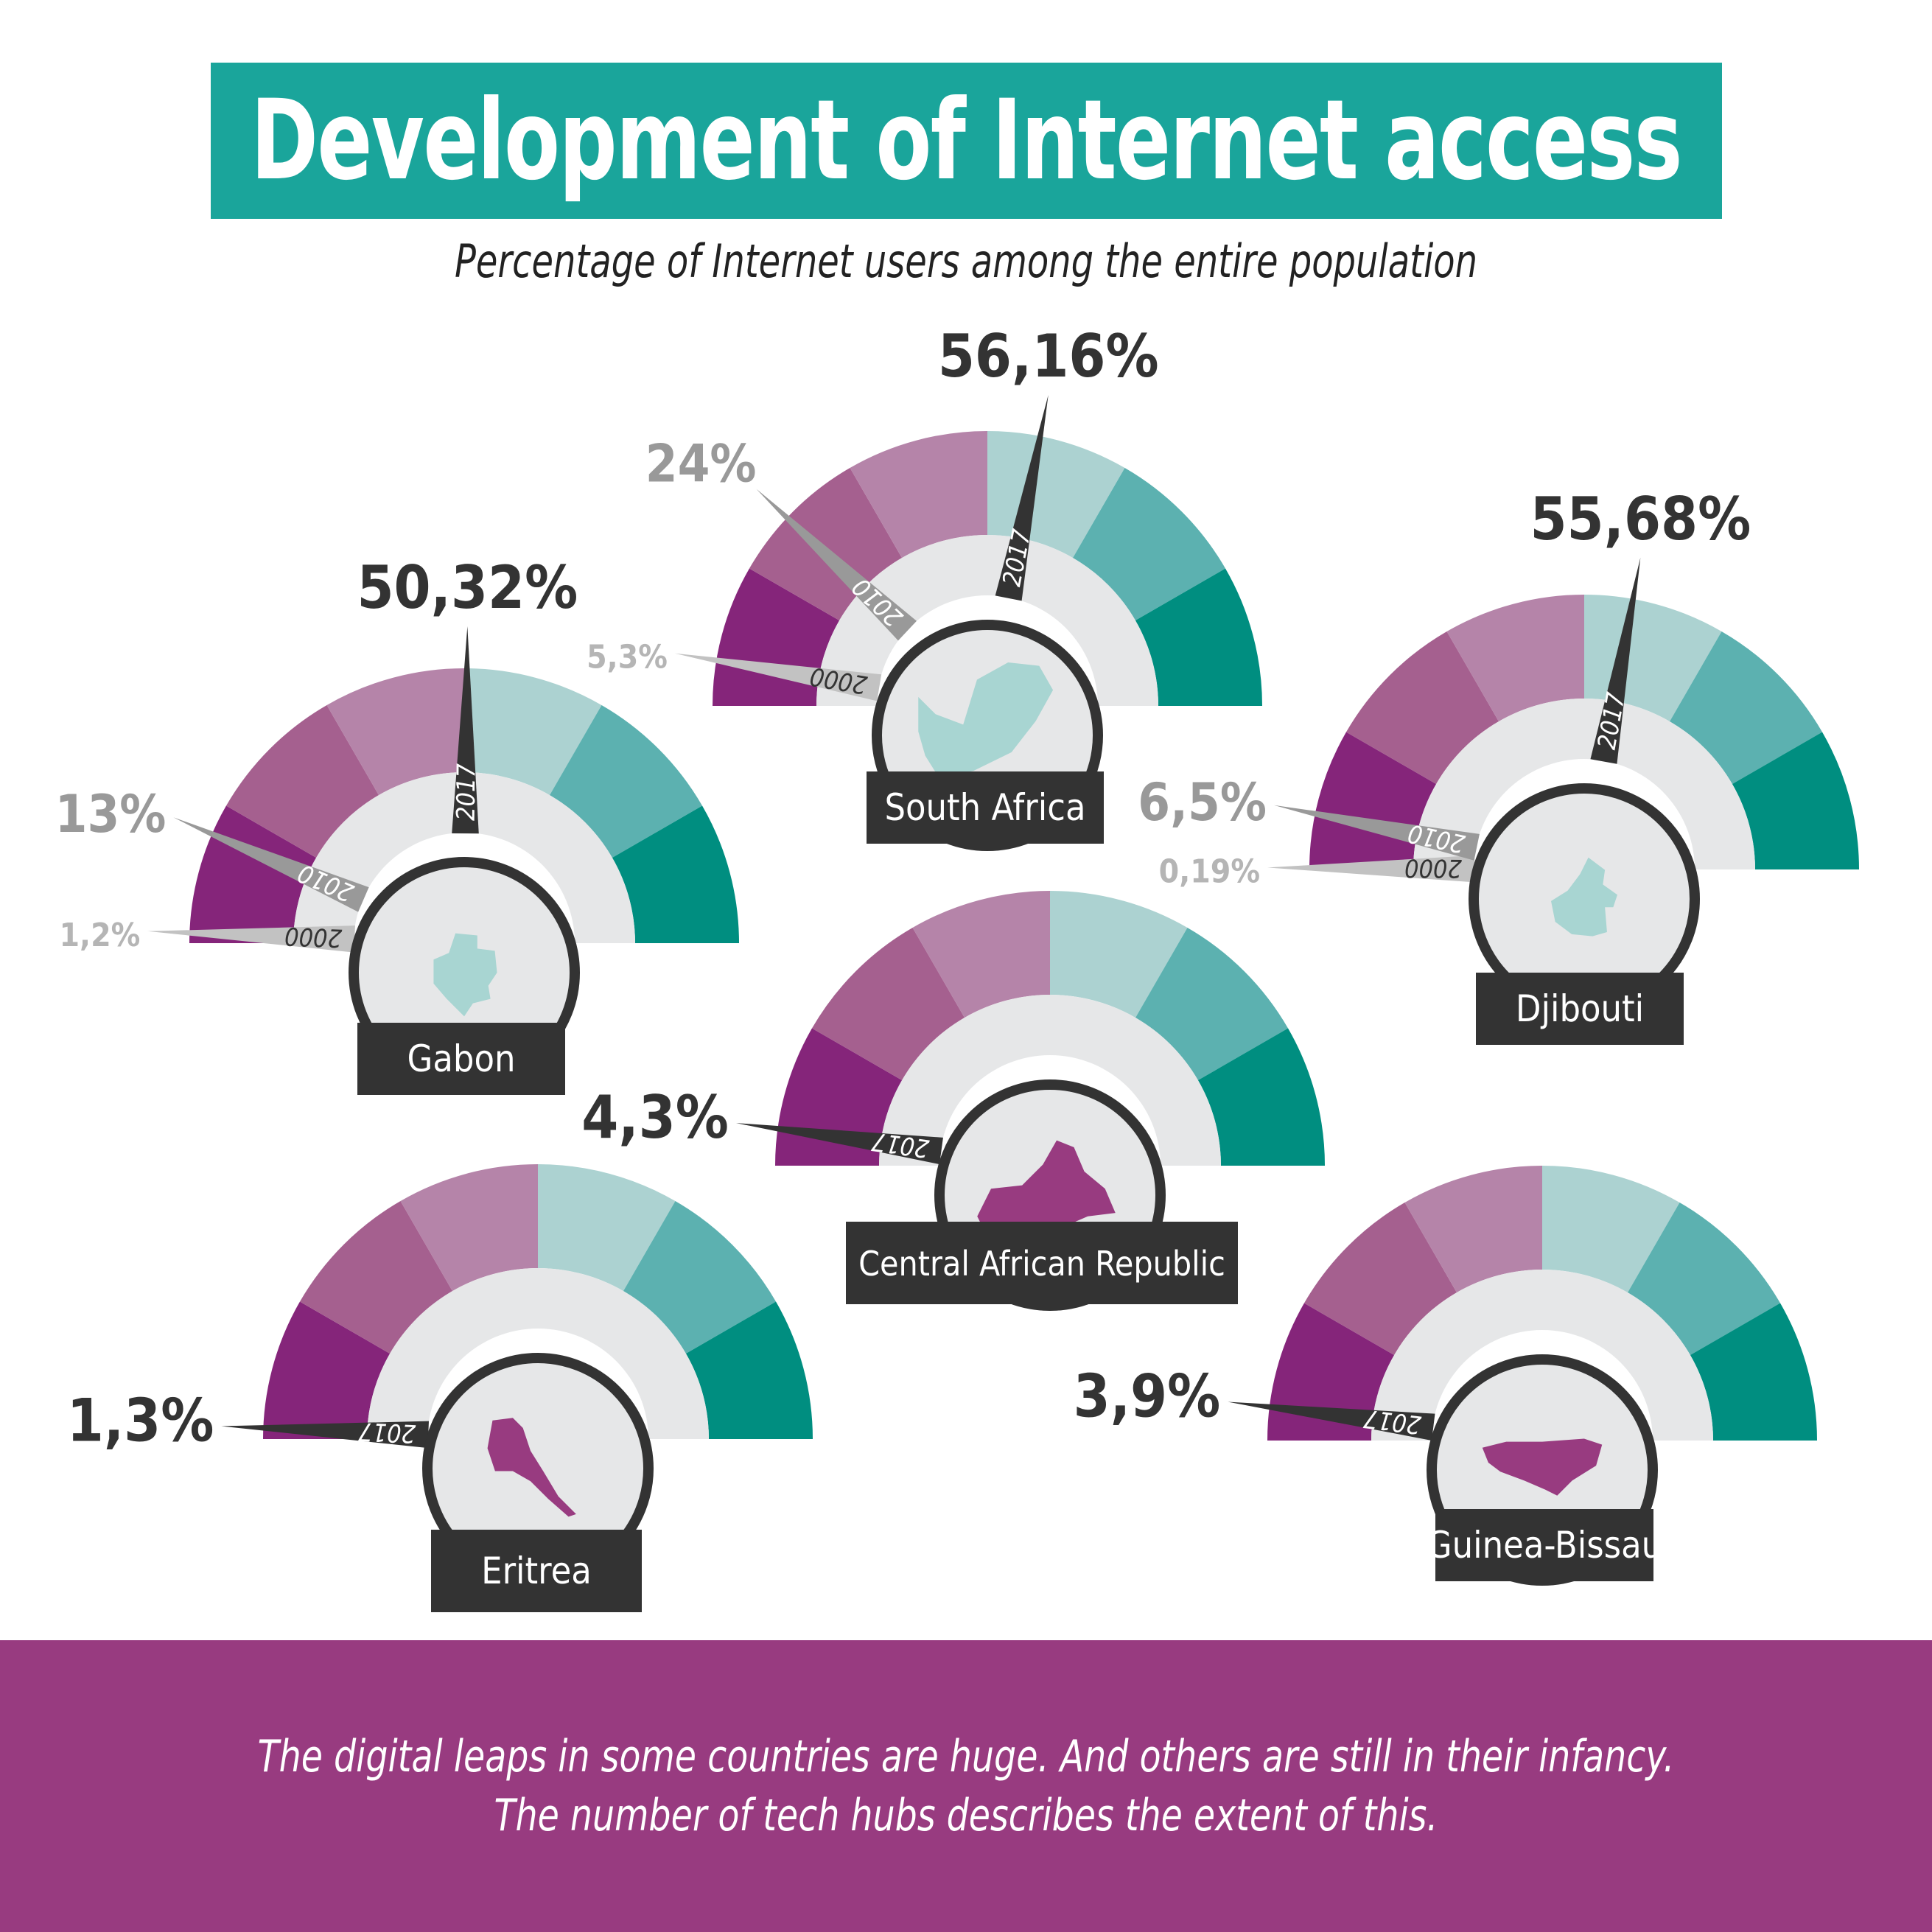 The width and height of the screenshot is (1932, 1932). I want to click on country-label-guinea-bissau: Guinea-Bissau, so click(1544, 1545).